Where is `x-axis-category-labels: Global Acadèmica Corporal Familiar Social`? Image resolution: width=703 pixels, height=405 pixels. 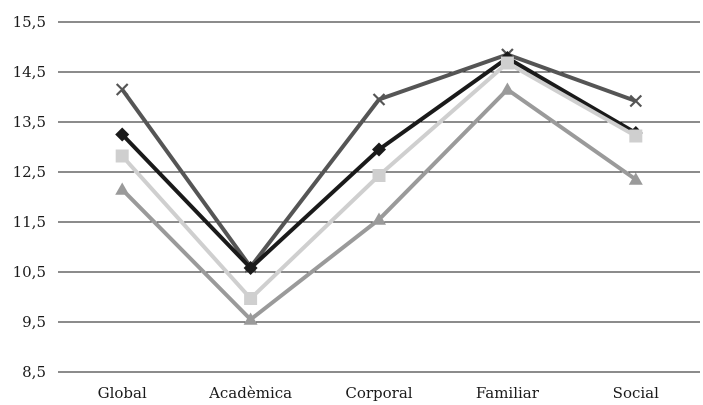 x-axis-category-labels: Global Acadèmica Corporal Familiar Social is located at coordinates (379, 393).